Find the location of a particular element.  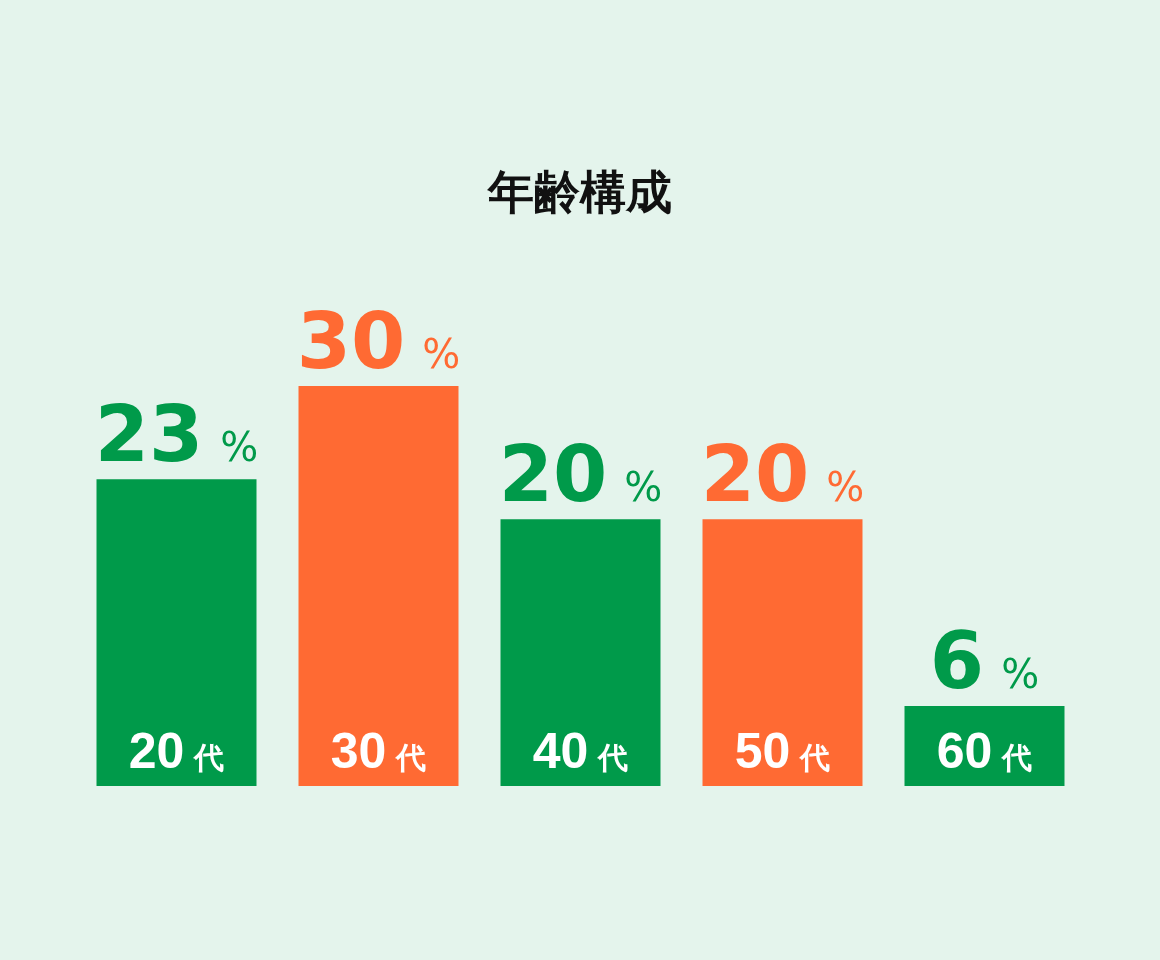

data-label: 30% is located at coordinates (378, 341).